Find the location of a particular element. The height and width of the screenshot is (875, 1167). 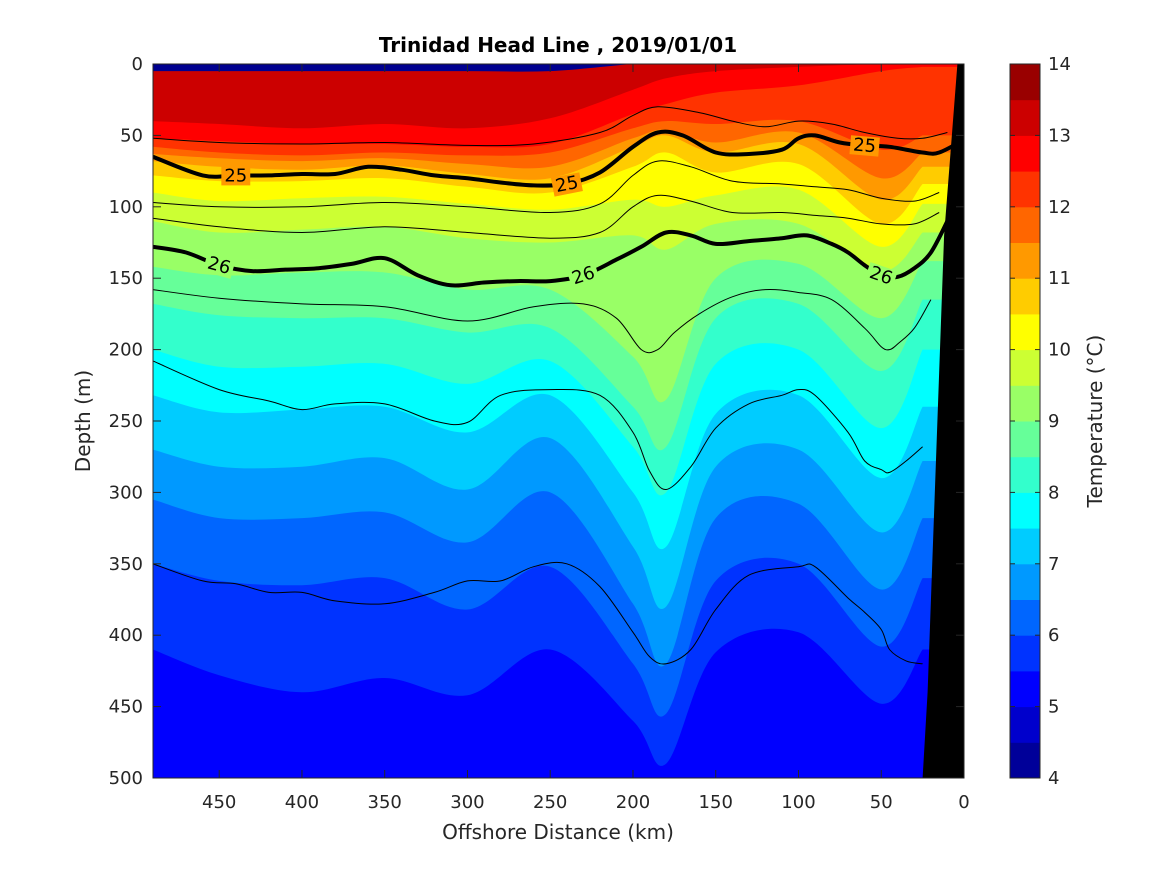

colorbar-tick-label: 7 is located at coordinates (1053, 564).